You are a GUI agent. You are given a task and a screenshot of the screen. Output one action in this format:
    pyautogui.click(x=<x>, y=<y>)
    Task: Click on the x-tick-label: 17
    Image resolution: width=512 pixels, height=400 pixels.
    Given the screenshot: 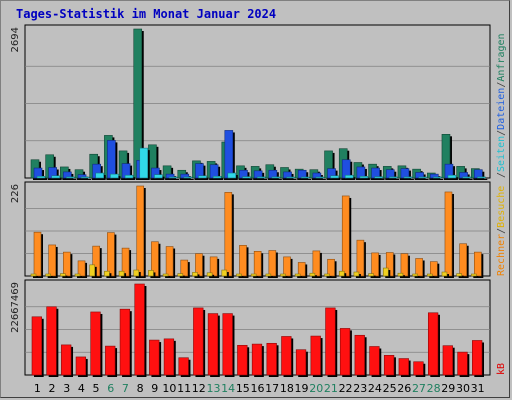 What is the action you would take?
    pyautogui.click(x=272, y=388)
    